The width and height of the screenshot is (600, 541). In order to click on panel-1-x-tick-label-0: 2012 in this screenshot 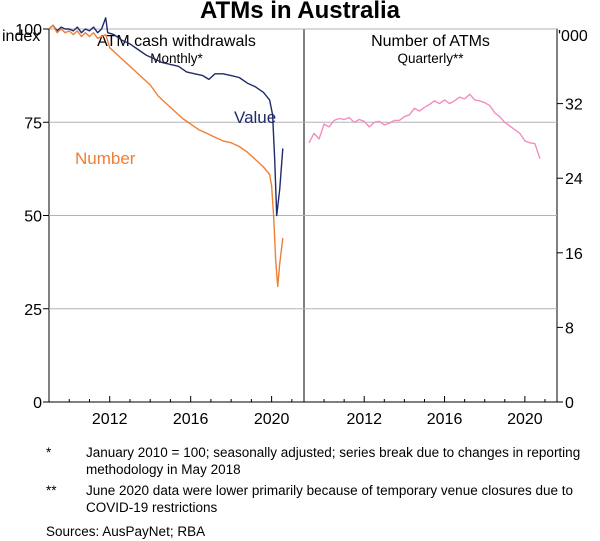, I will do `click(110, 419)`.